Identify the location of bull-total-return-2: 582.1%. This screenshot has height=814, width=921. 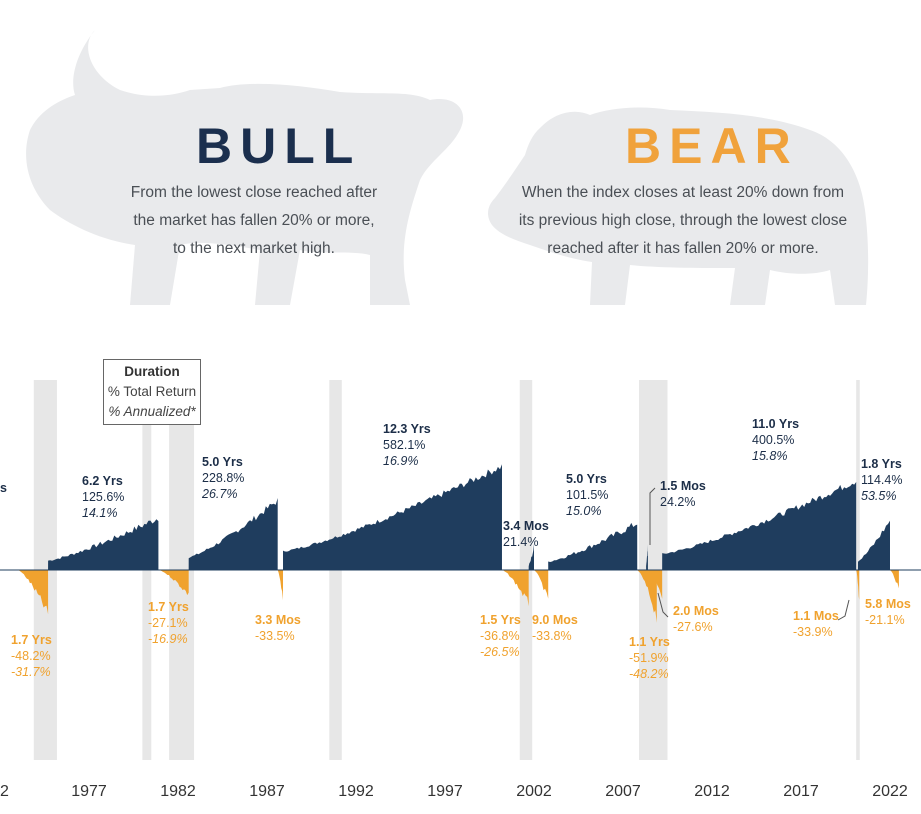
(404, 445).